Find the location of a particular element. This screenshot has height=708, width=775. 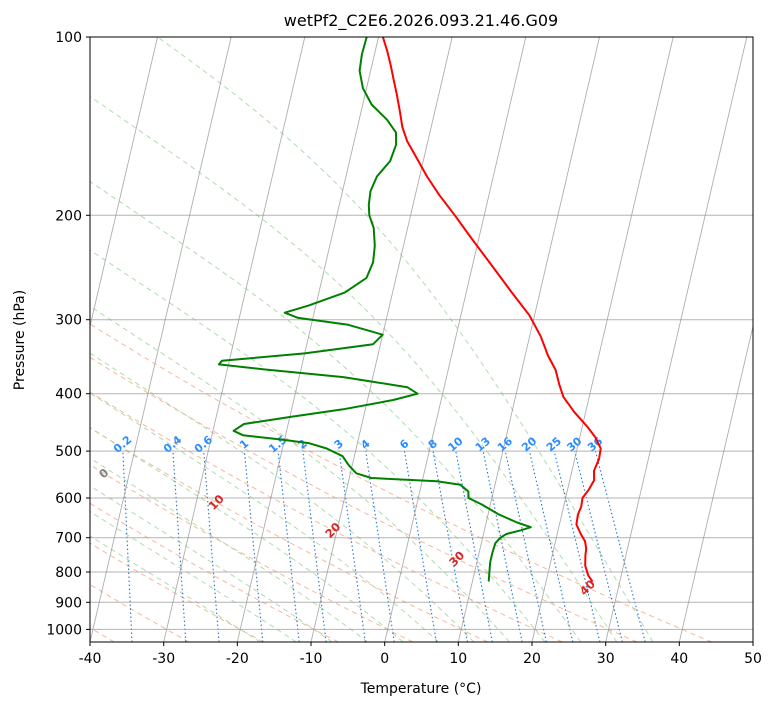

x-tick-label: -30 is located at coordinates (163, 659).